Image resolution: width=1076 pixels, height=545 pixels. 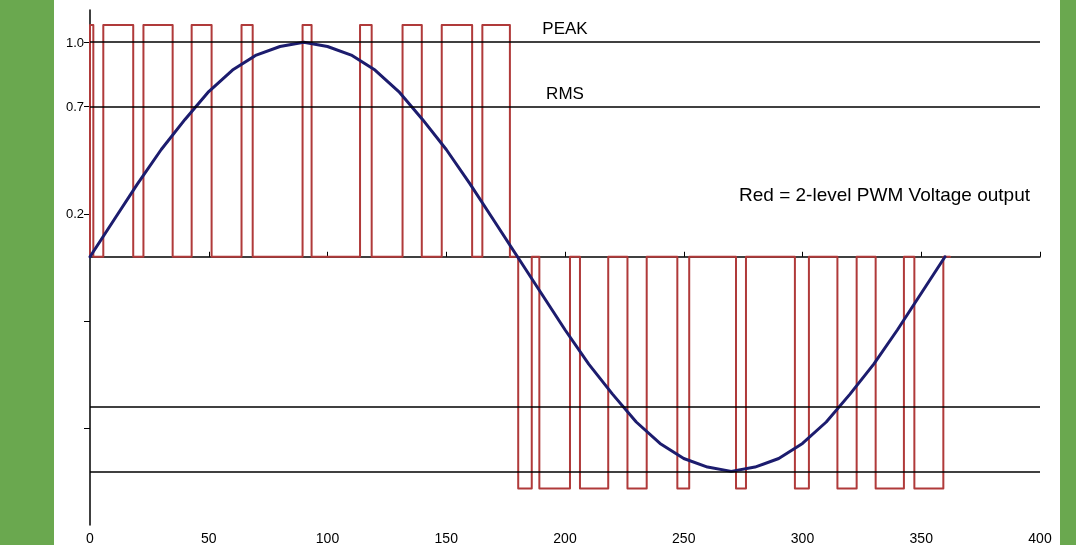 What do you see at coordinates (90, 537) in the screenshot?
I see `x-tick-label: 0` at bounding box center [90, 537].